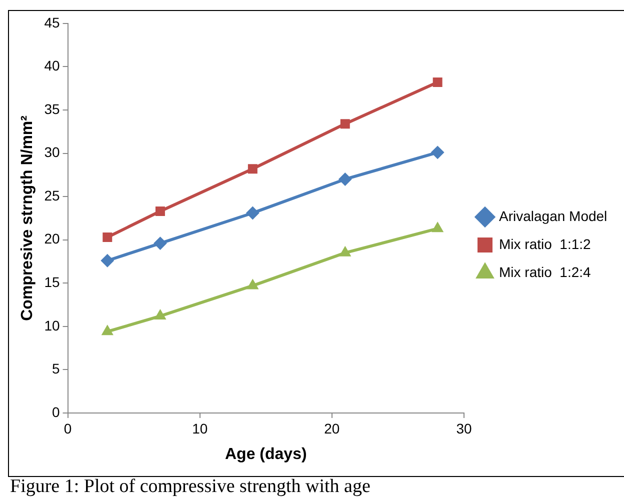 This screenshot has height=500, width=624. I want to click on x-axis-title: Age (days), so click(265, 454).